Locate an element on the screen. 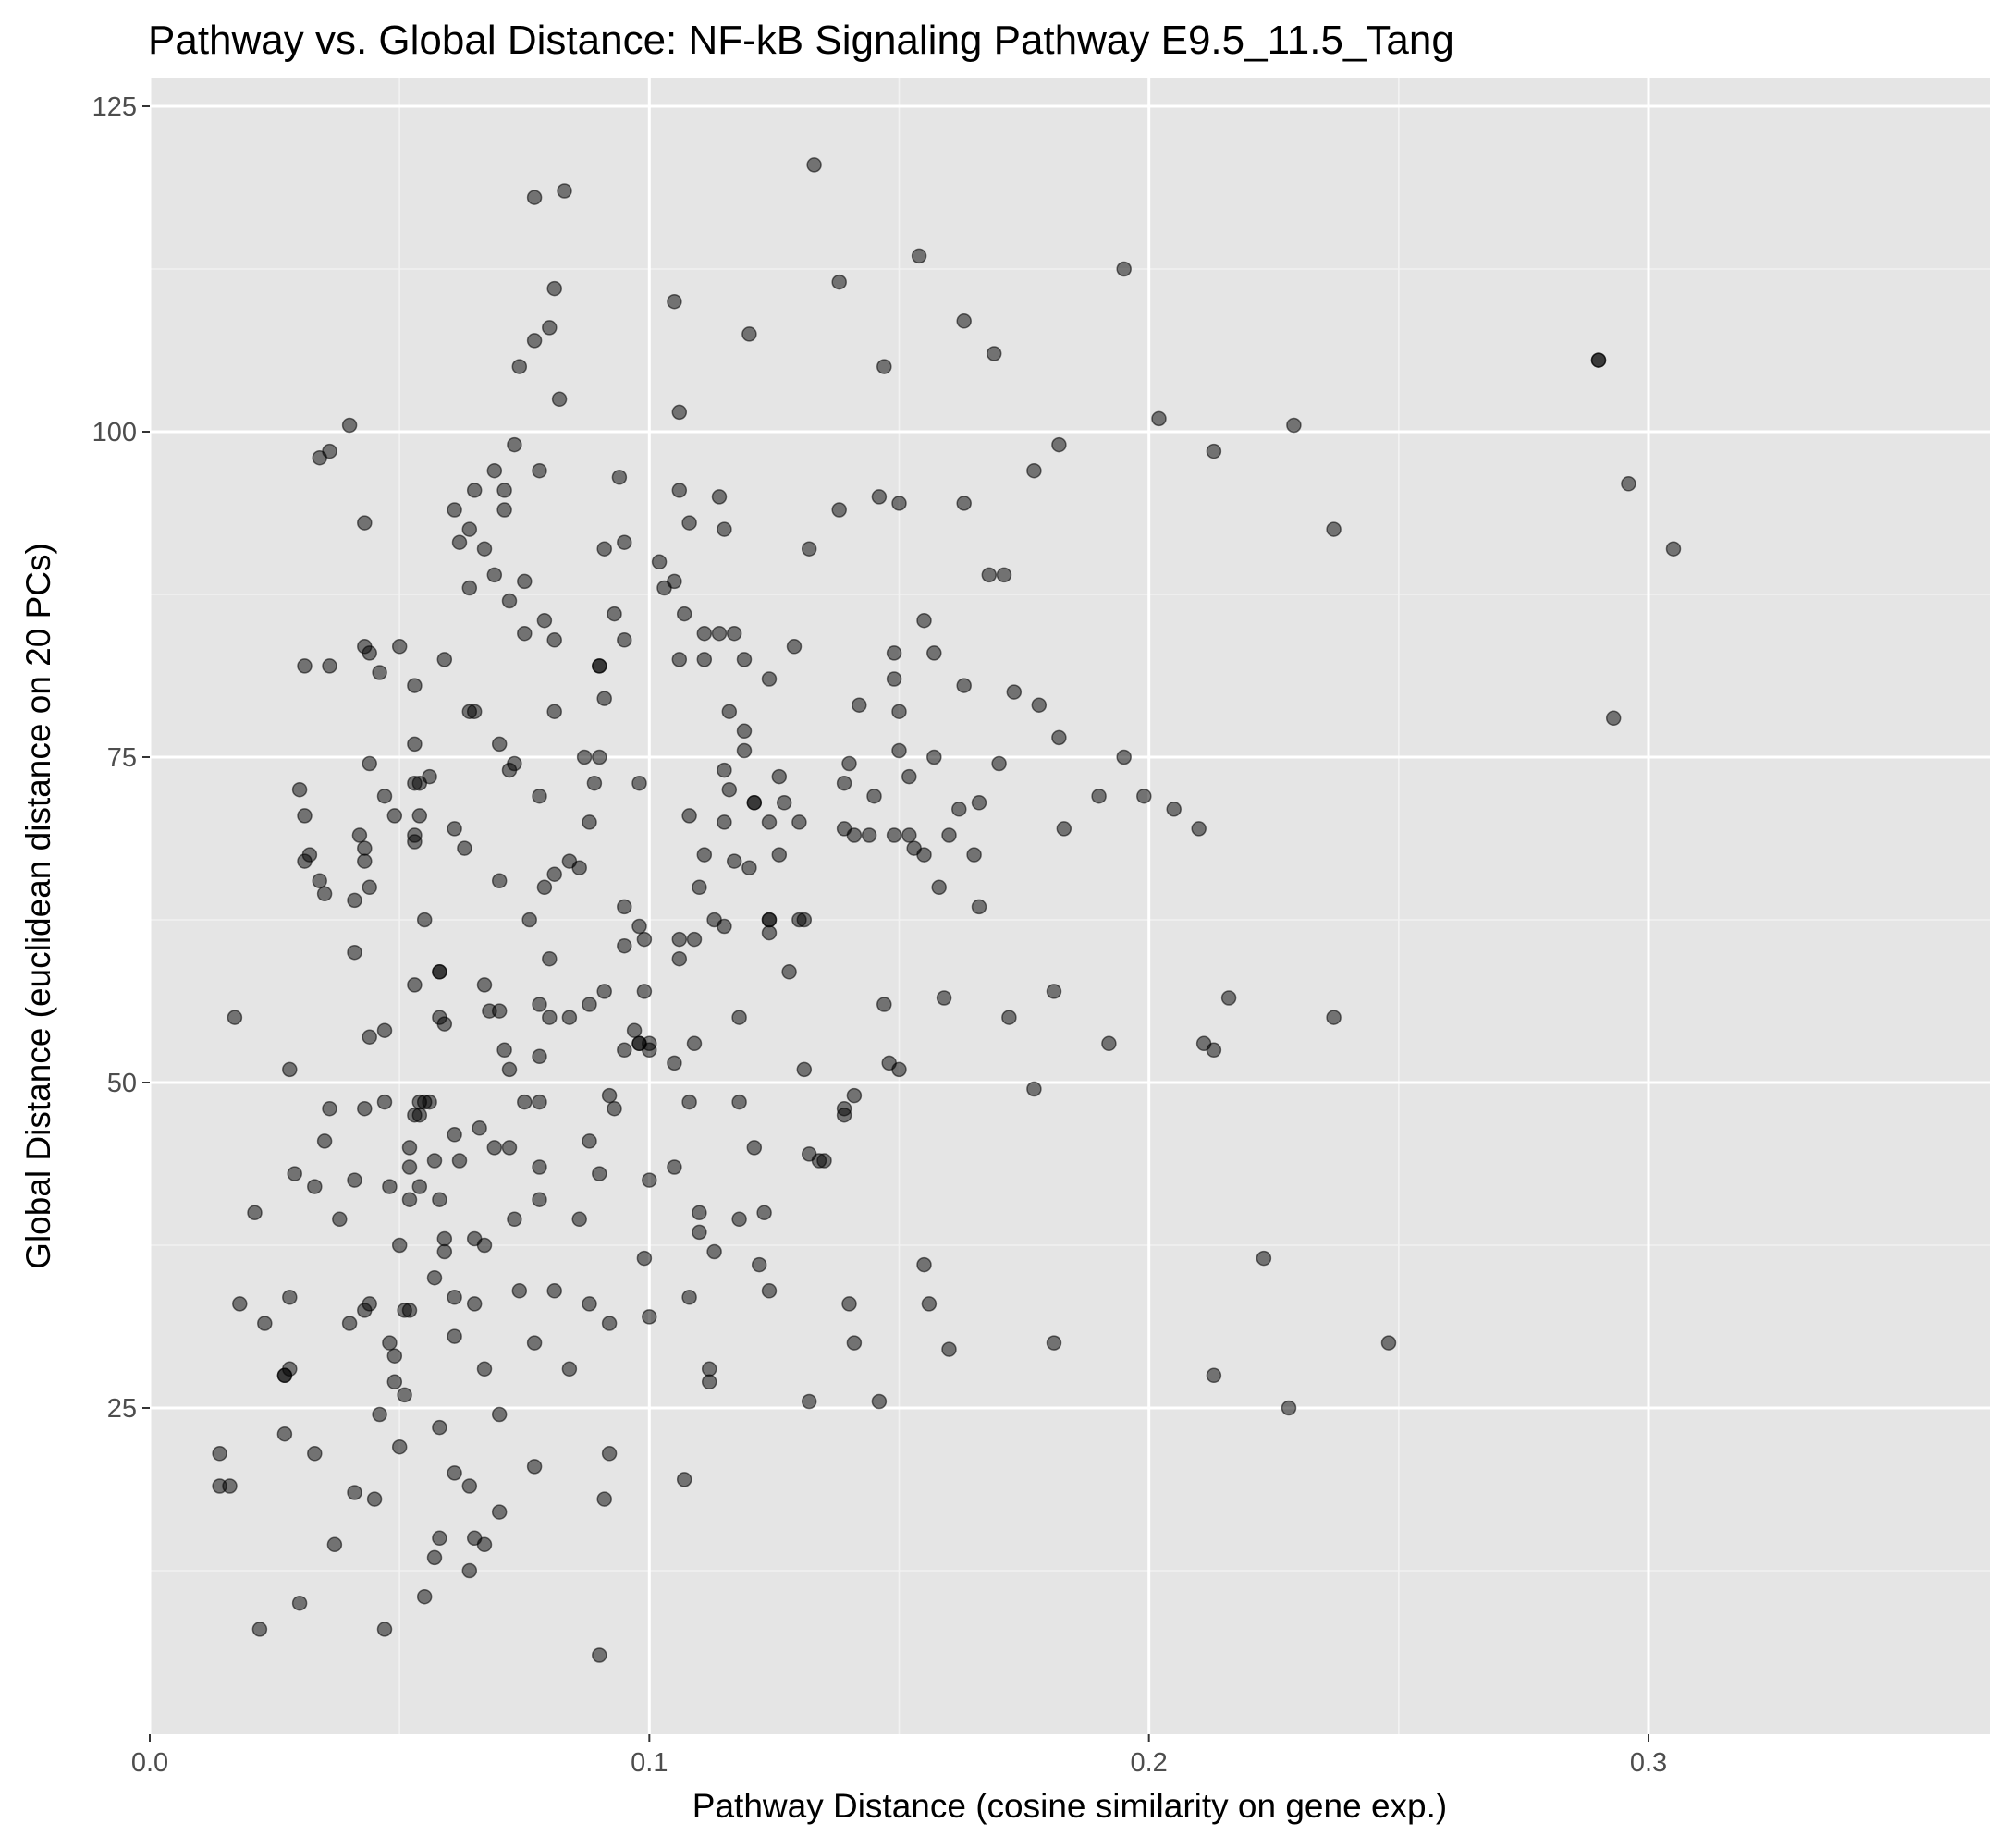 Image resolution: width=2010 pixels, height=1848 pixels. y-tick-label: 100 is located at coordinates (114, 432).